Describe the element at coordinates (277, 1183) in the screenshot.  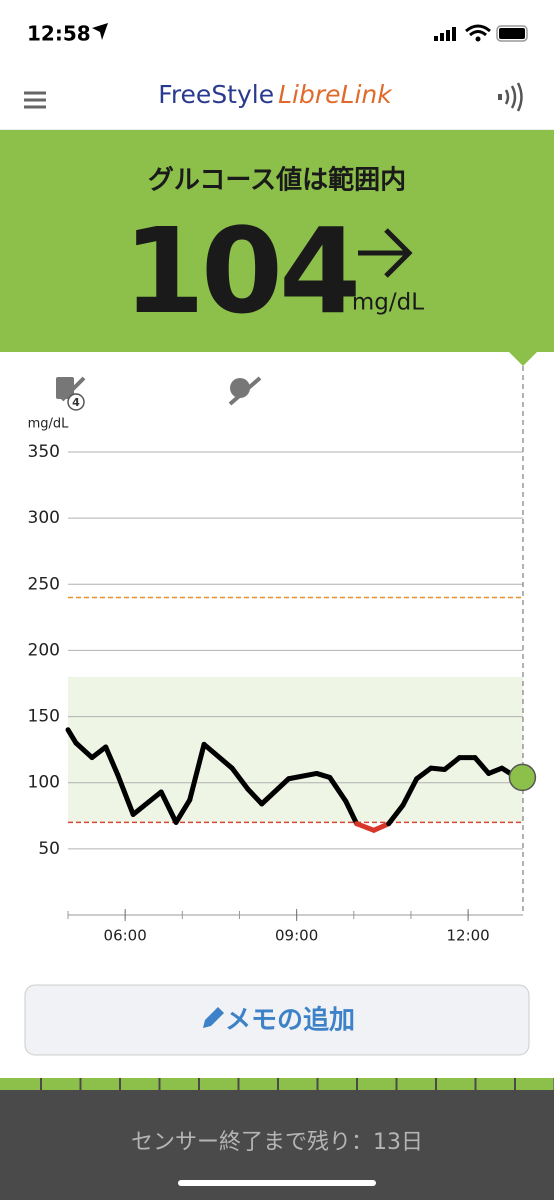
I see `home-indicator` at that location.